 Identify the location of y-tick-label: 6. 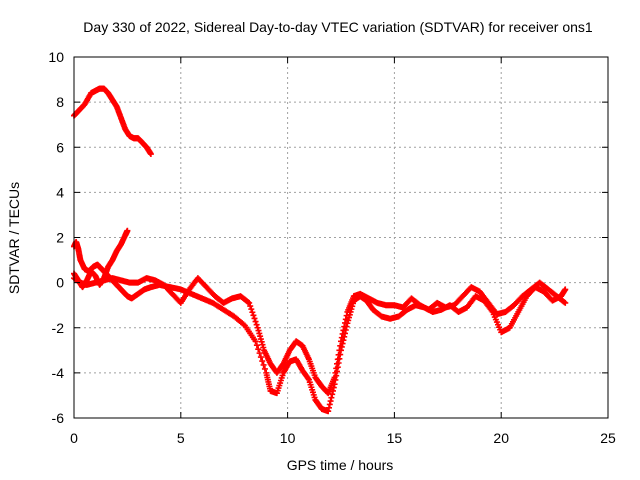
(60, 147).